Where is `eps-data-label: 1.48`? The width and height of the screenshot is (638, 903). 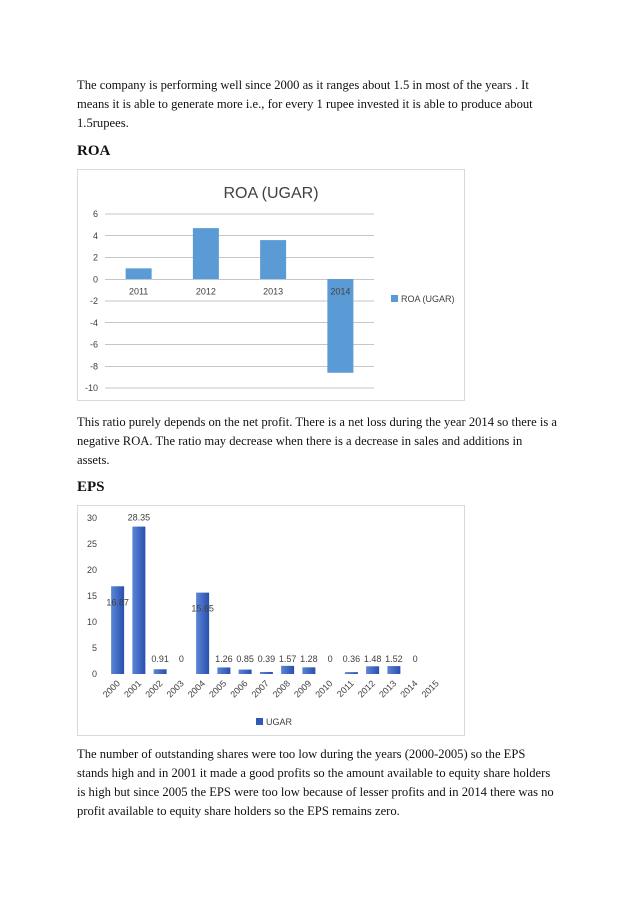
eps-data-label: 1.48 is located at coordinates (373, 659).